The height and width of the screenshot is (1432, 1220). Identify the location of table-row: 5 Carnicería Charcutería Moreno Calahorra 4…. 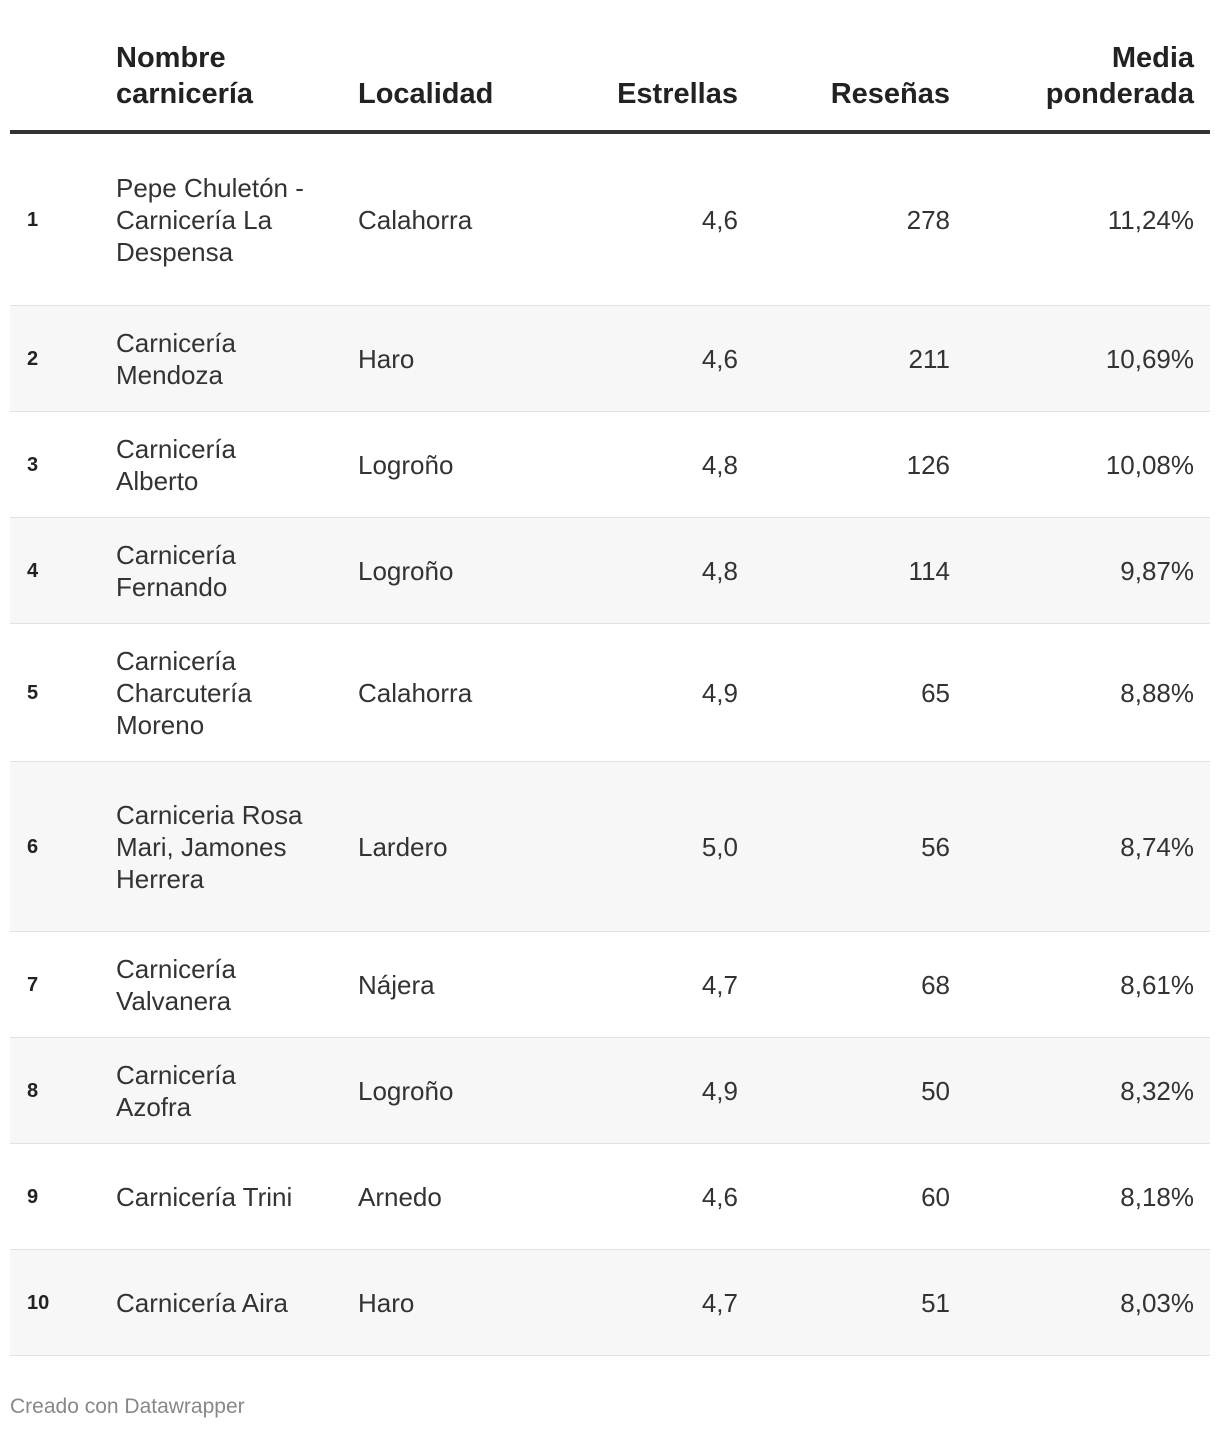
(610, 693).